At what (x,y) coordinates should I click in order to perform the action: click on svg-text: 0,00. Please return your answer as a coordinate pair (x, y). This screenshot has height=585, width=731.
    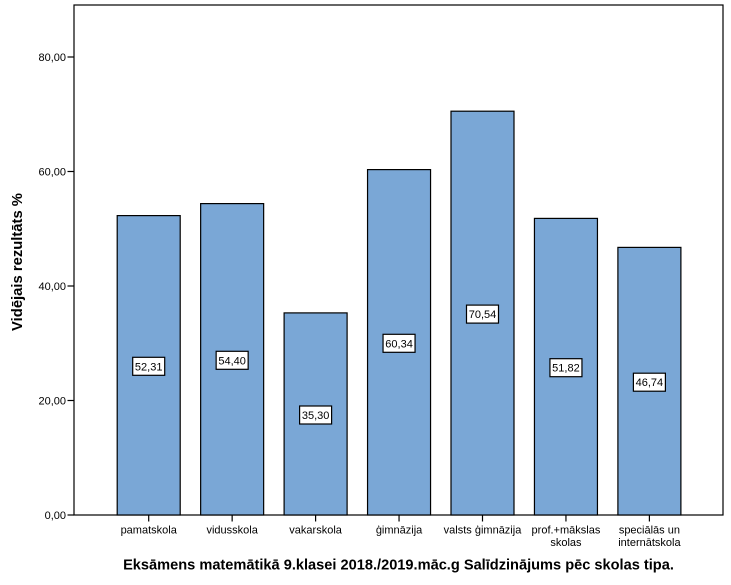
    Looking at the image, I should click on (55, 516).